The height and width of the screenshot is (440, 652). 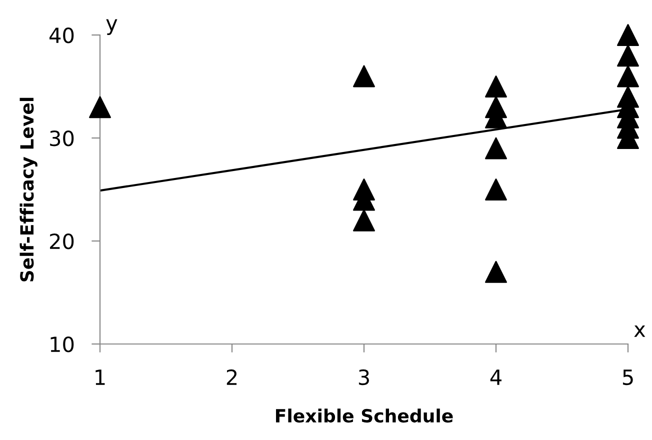 What do you see at coordinates (112, 27) in the screenshot?
I see `annotation: y` at bounding box center [112, 27].